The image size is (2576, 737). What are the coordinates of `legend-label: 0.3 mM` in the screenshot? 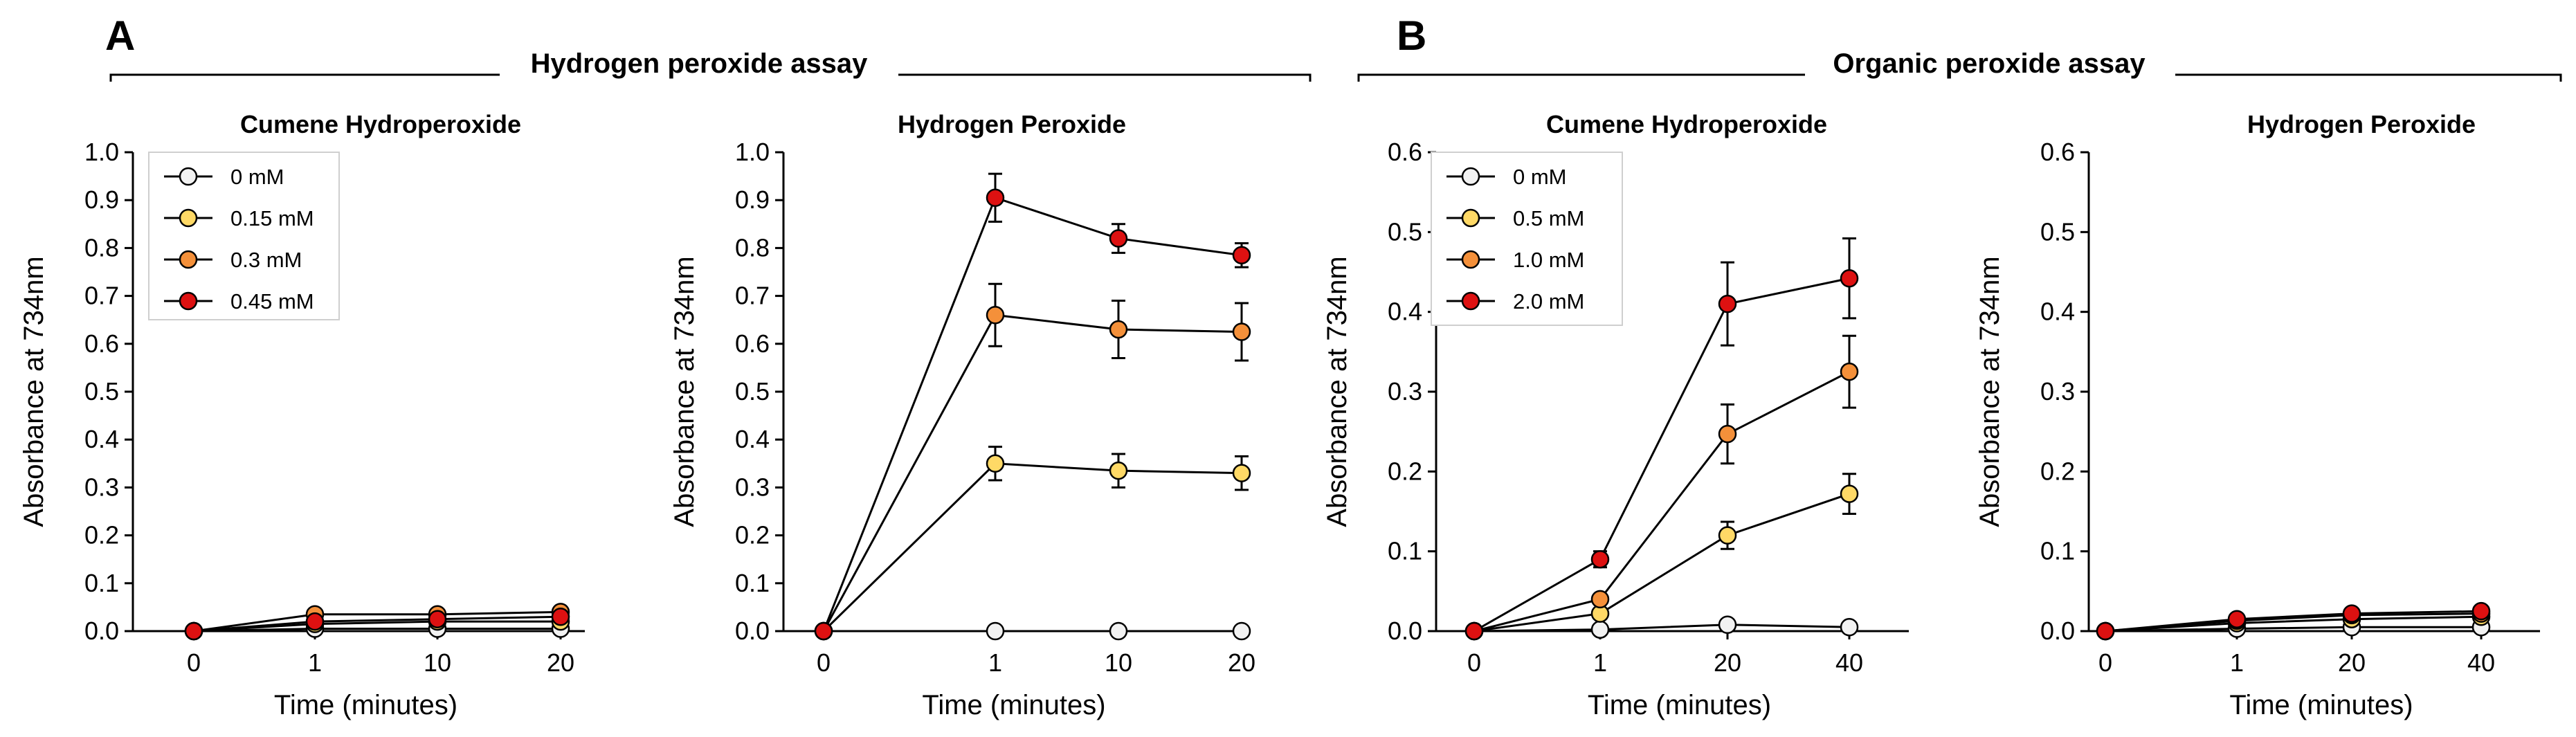 It's located at (266, 260).